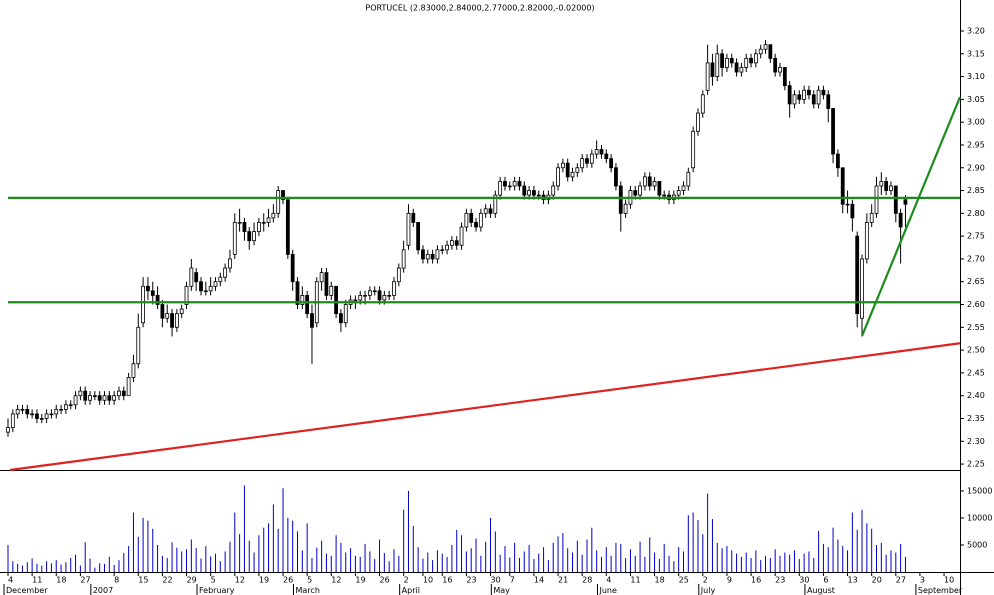 This screenshot has width=994, height=595. I want to click on x-tick-label: 26, so click(288, 580).